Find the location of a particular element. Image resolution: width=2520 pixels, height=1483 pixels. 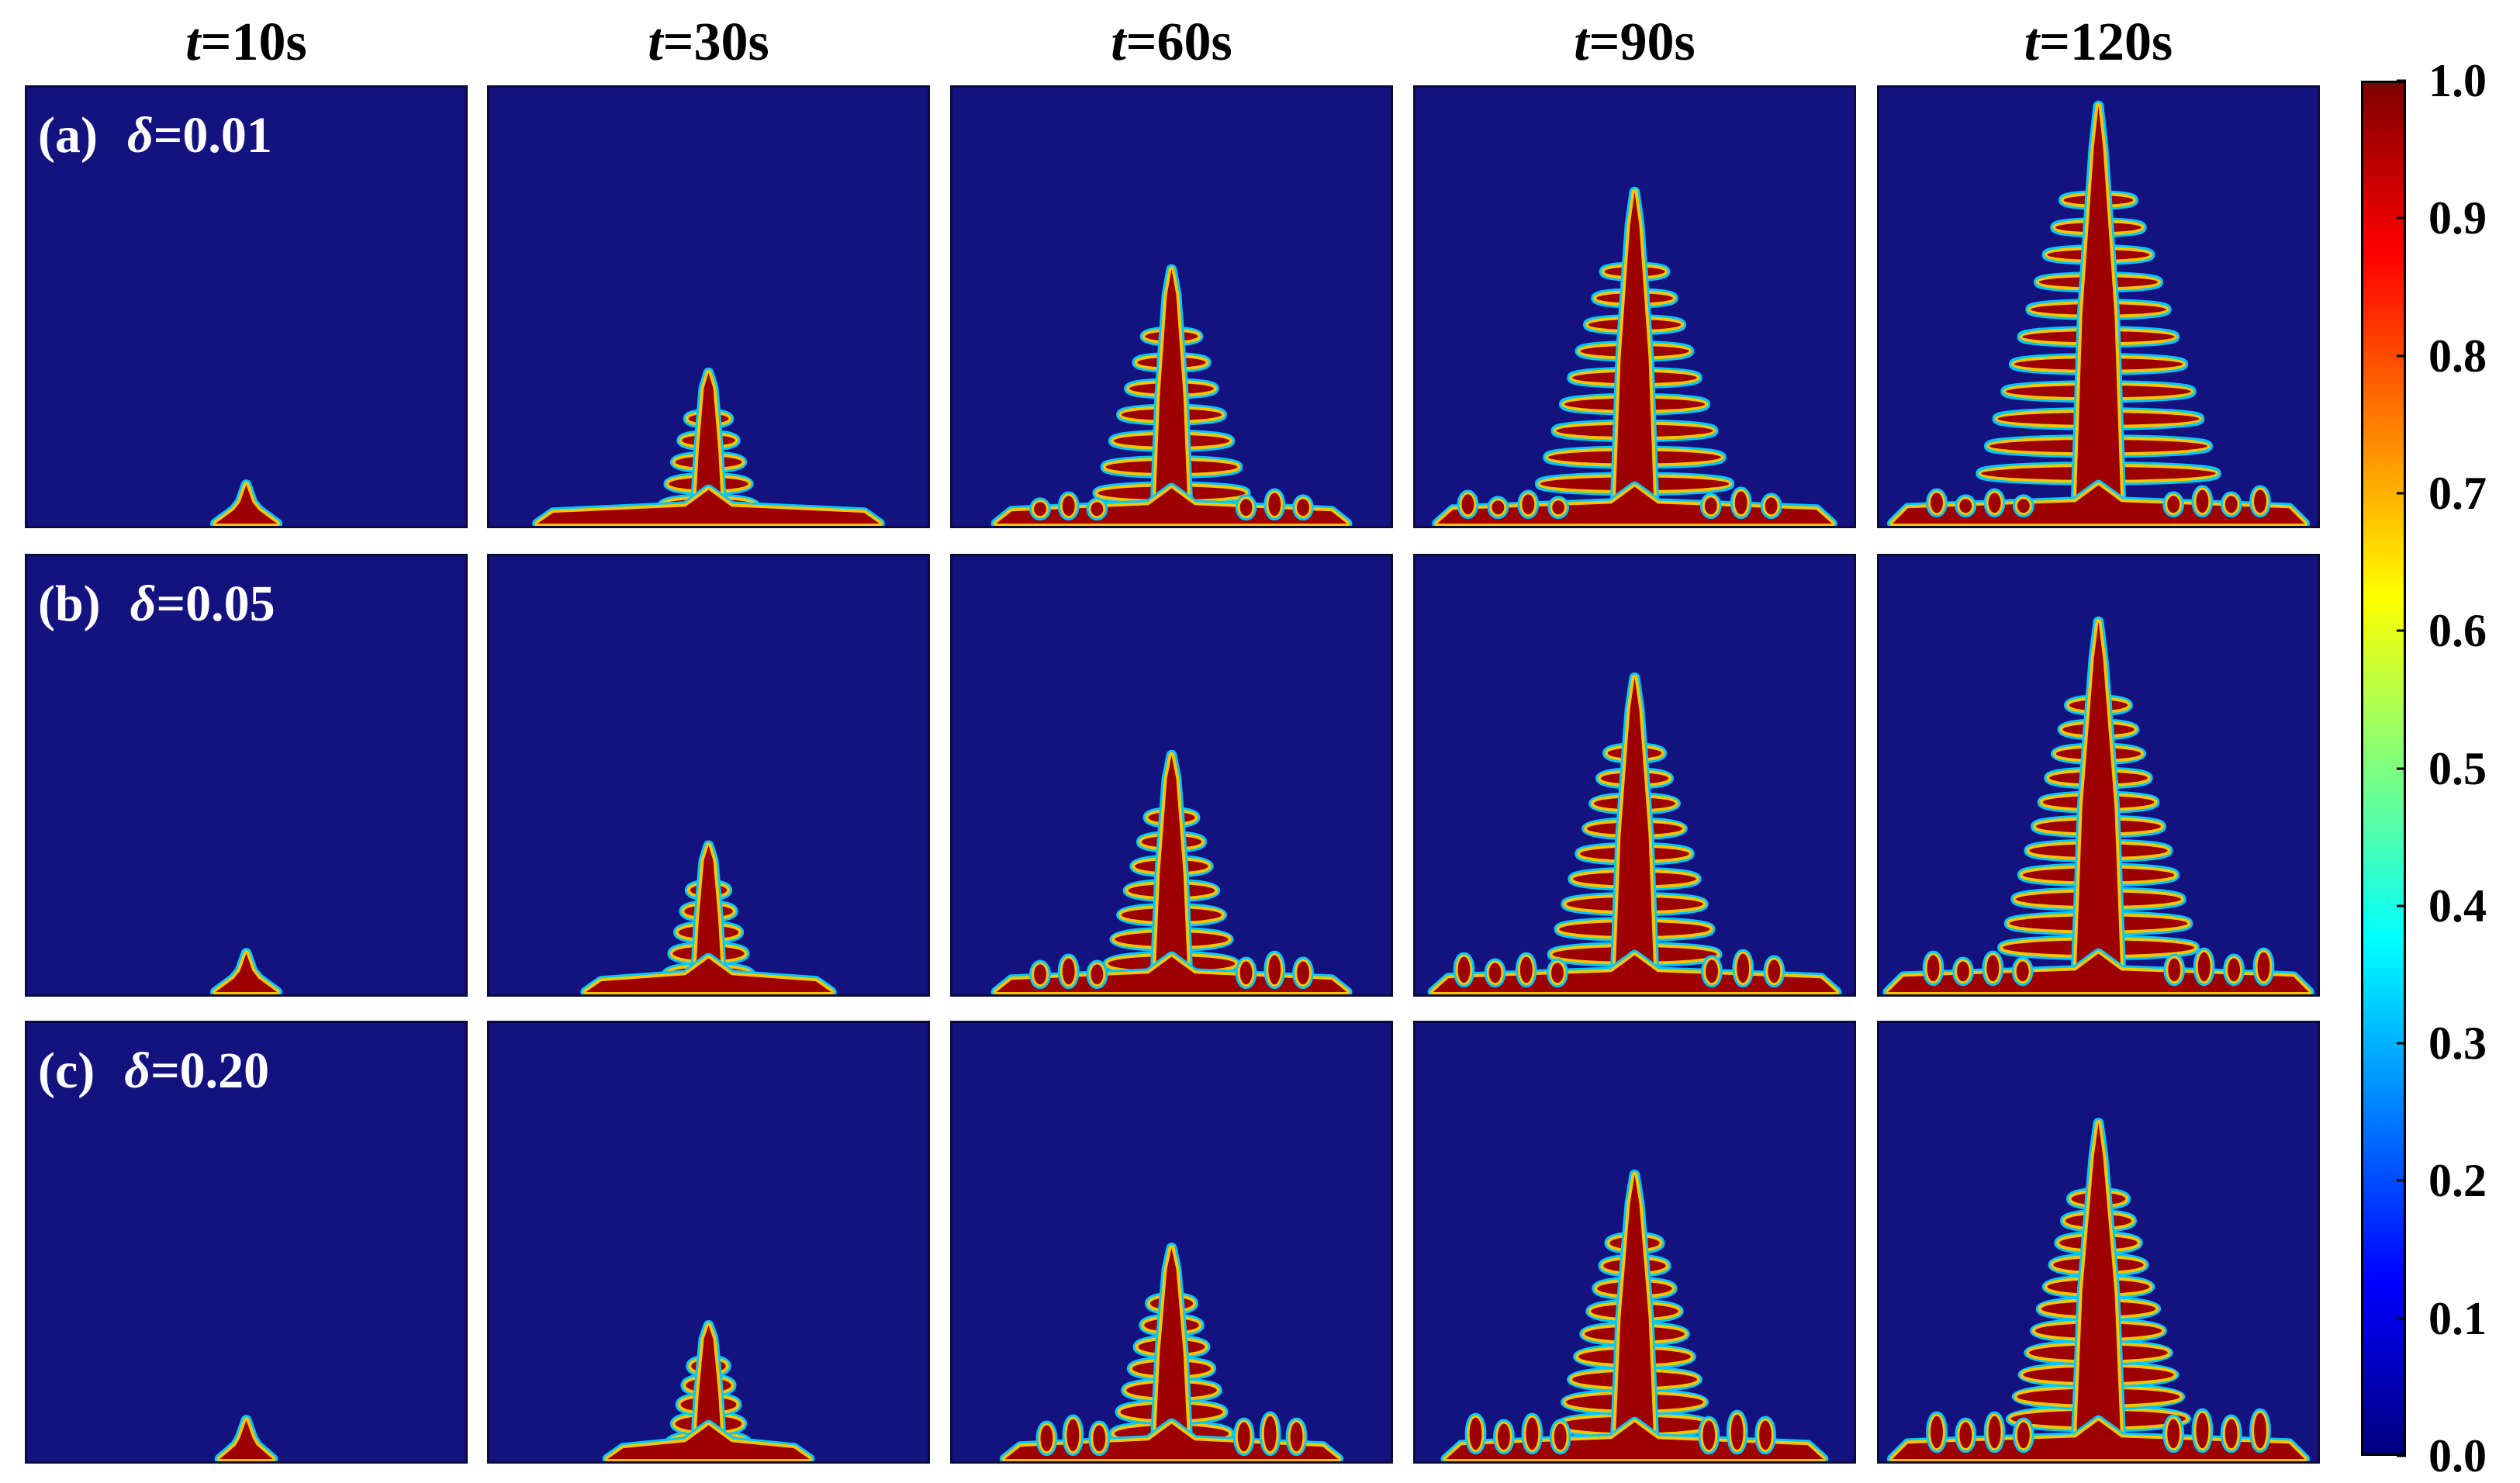

row-label: (b) δ=0.05 is located at coordinates (156, 604).